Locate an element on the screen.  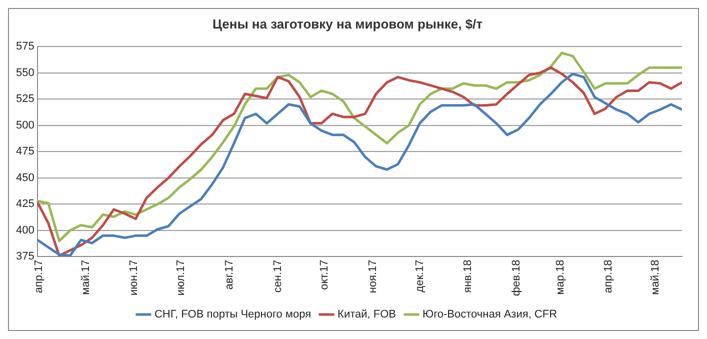
x-tick-label: июн.17 is located at coordinates (134, 278).